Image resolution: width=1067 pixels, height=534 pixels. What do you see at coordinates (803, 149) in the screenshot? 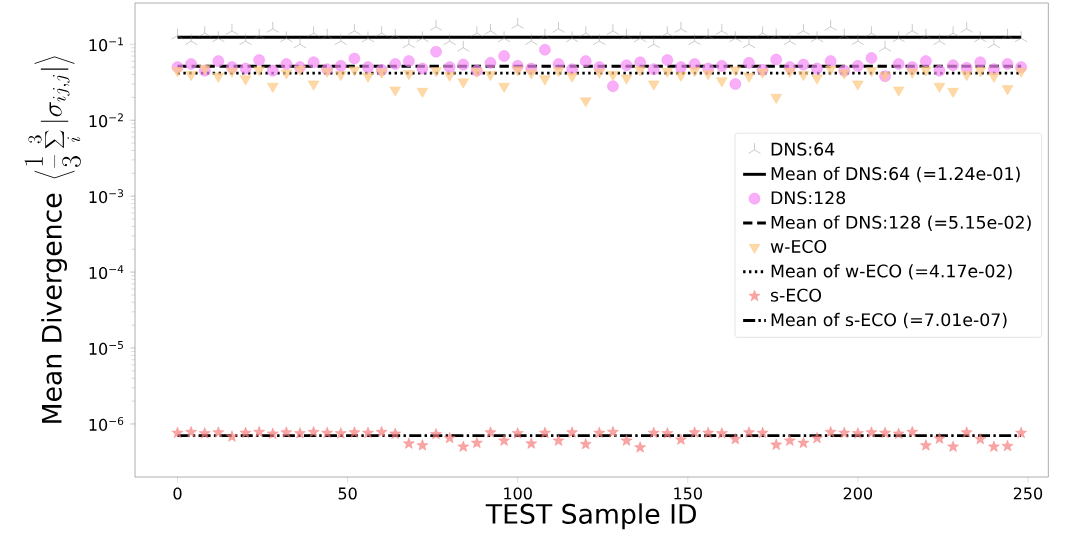
I see `legend-label: DNS:64` at bounding box center [803, 149].